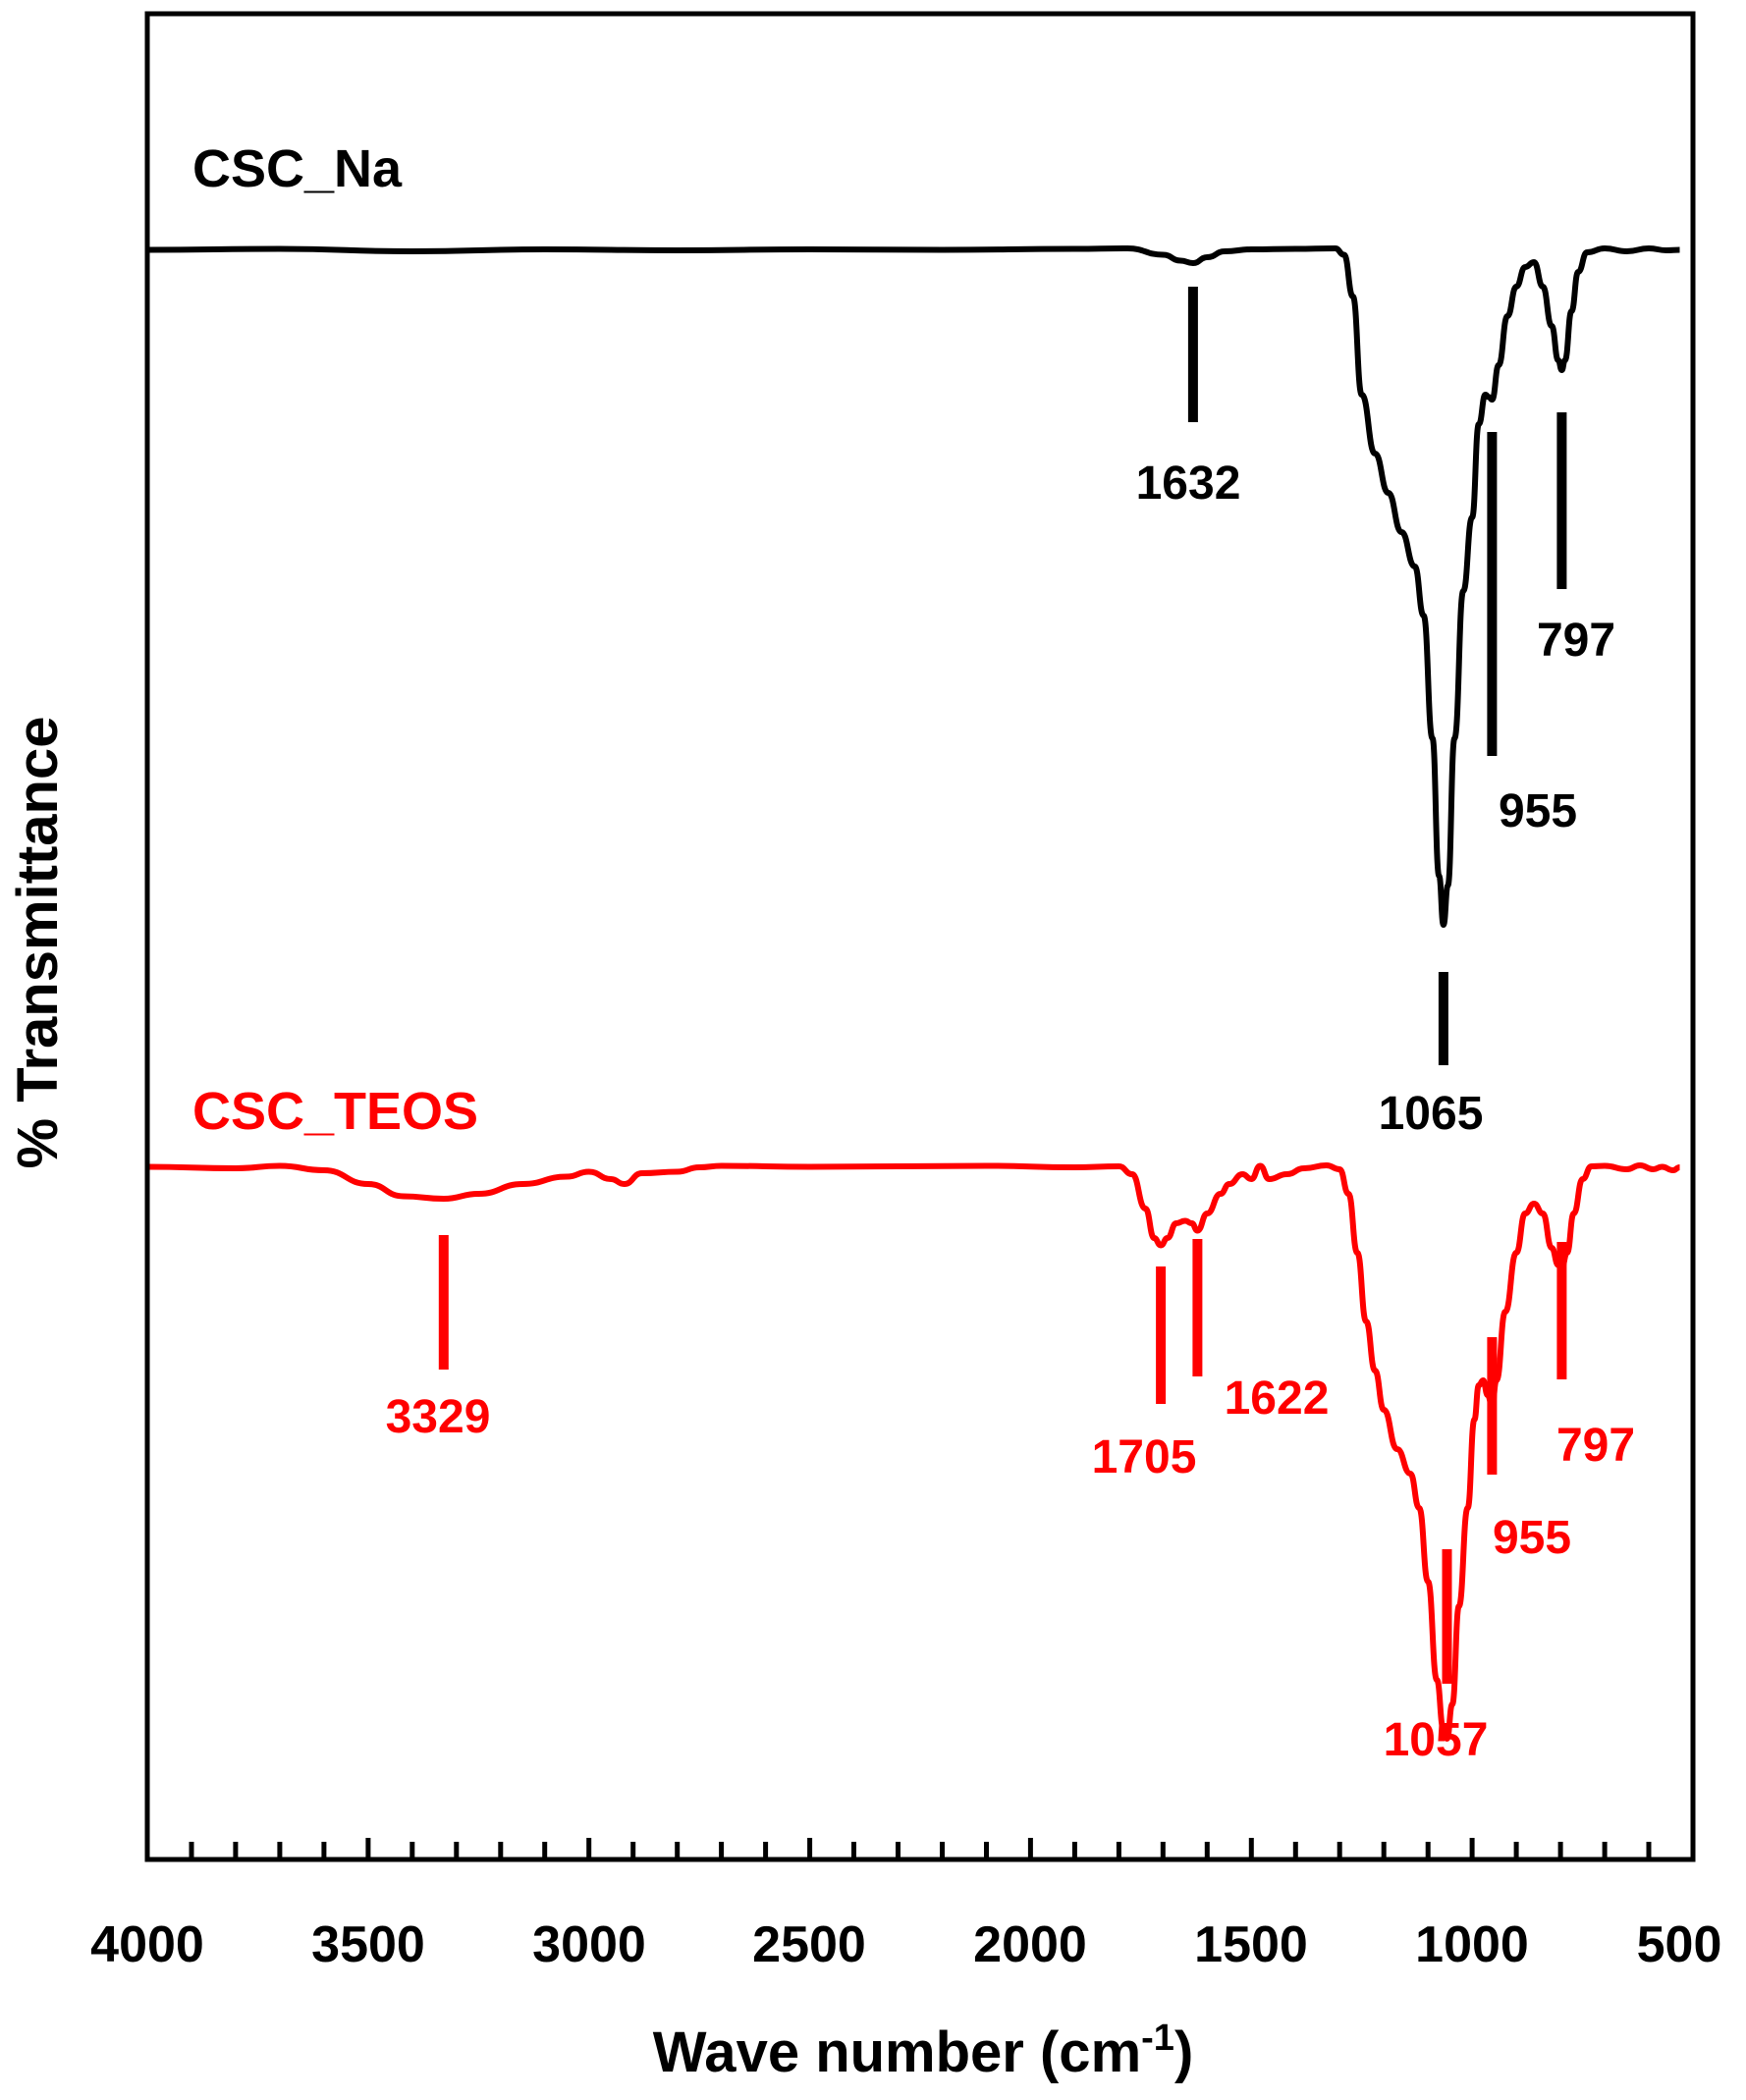 This screenshot has width=1746, height=2100. What do you see at coordinates (1595, 1446) in the screenshot?
I see `peak-label-teos-797: 797` at bounding box center [1595, 1446].